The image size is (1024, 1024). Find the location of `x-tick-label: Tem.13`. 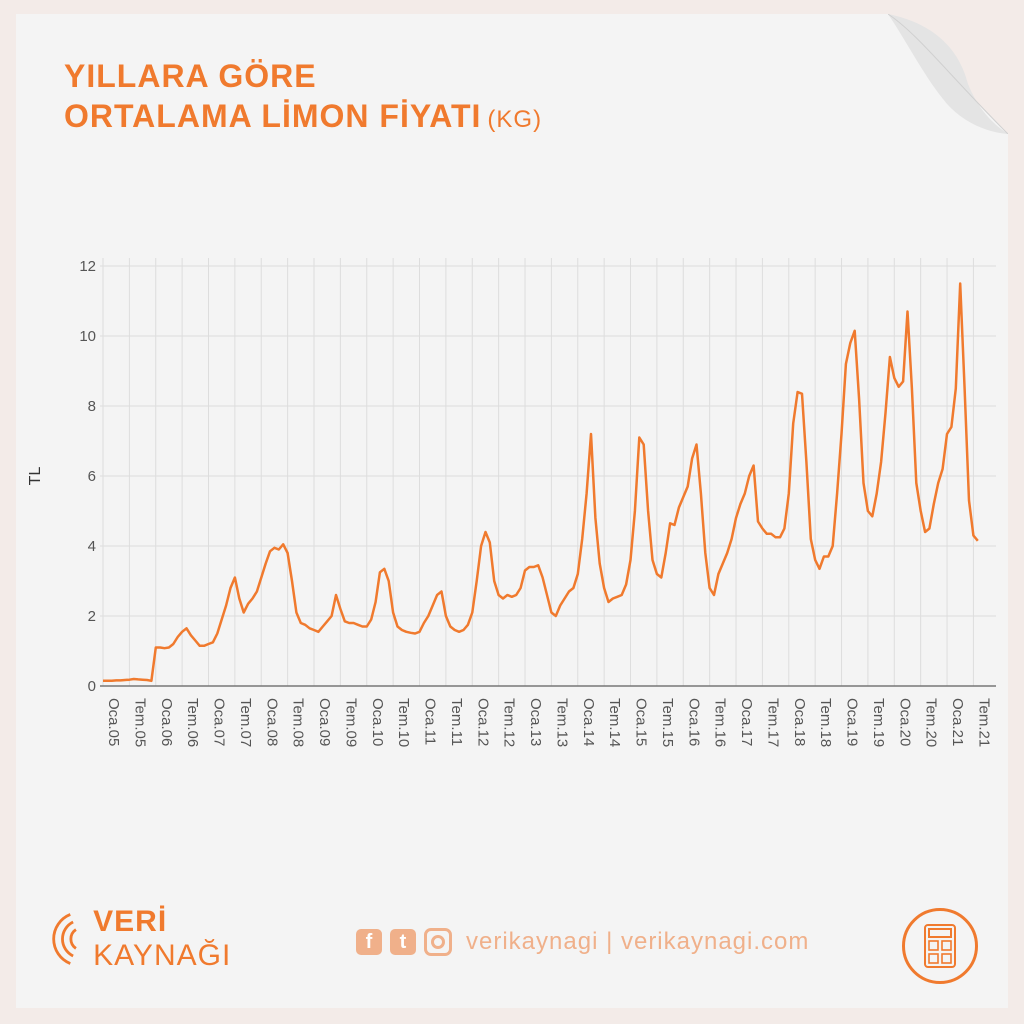

x-tick-label: Tem.13 is located at coordinates (561, 722).